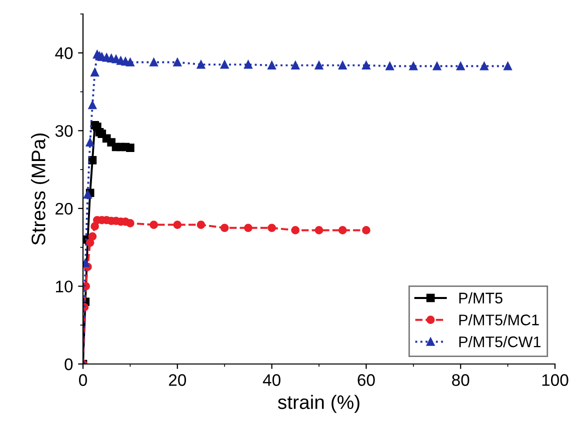 This screenshot has width=577, height=429. I want to click on legend-label: P/MT5/CW1, so click(500, 342).